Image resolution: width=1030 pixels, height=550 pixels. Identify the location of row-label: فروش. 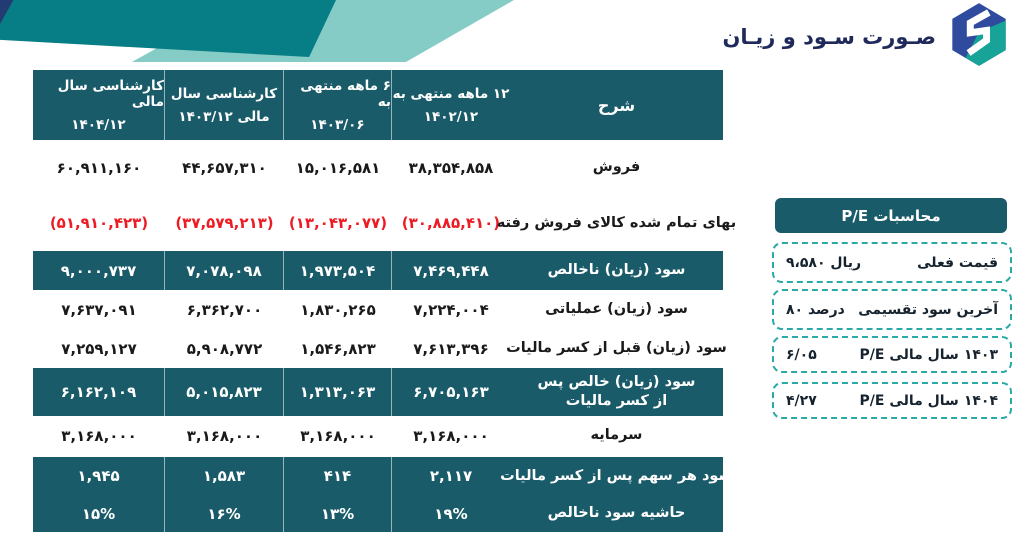
(616, 167).